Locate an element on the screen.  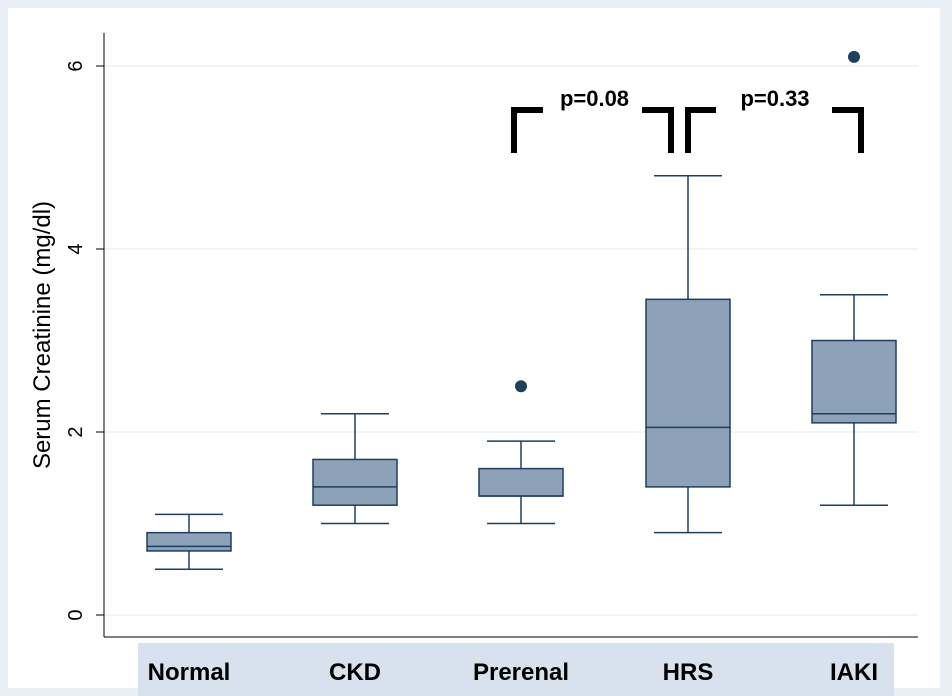
category-band is located at coordinates (516, 669).